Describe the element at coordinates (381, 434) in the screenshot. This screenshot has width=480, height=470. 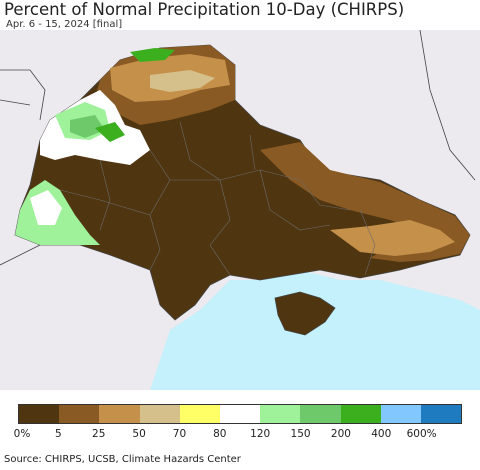
I see `legend-tick-label: 400` at that location.